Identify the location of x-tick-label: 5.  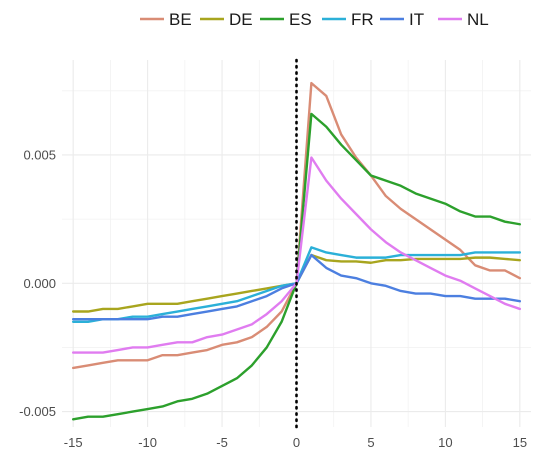
(370, 442).